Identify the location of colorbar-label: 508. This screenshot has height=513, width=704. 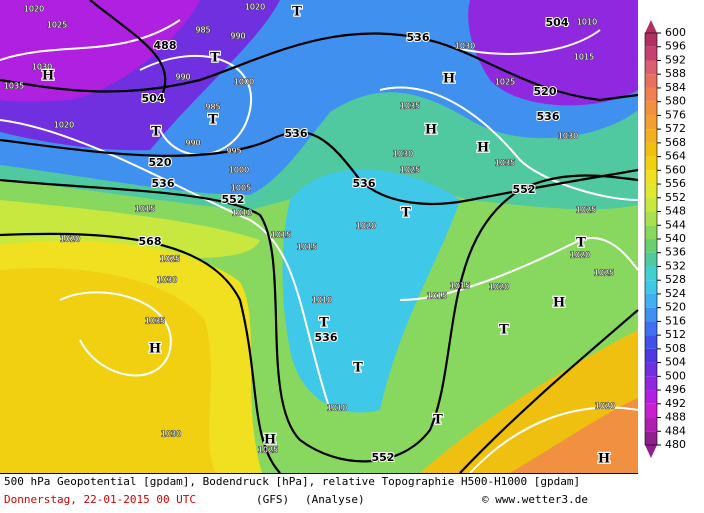
(675, 348).